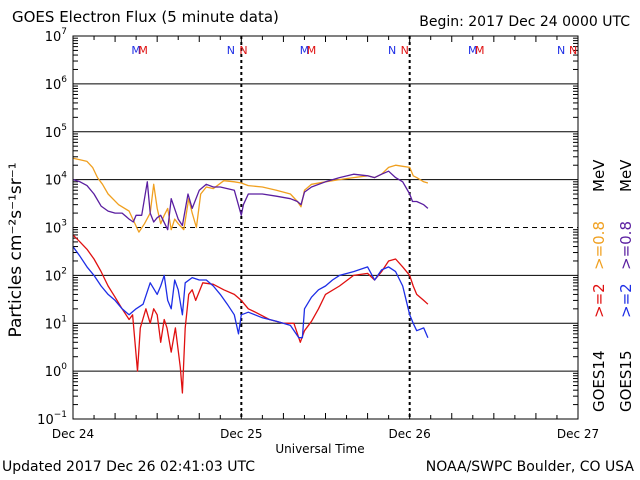 The width and height of the screenshot is (640, 480). Describe the element at coordinates (529, 467) in the screenshot. I see `credit: NOAA/SWPC Boulder, CO USA` at that location.